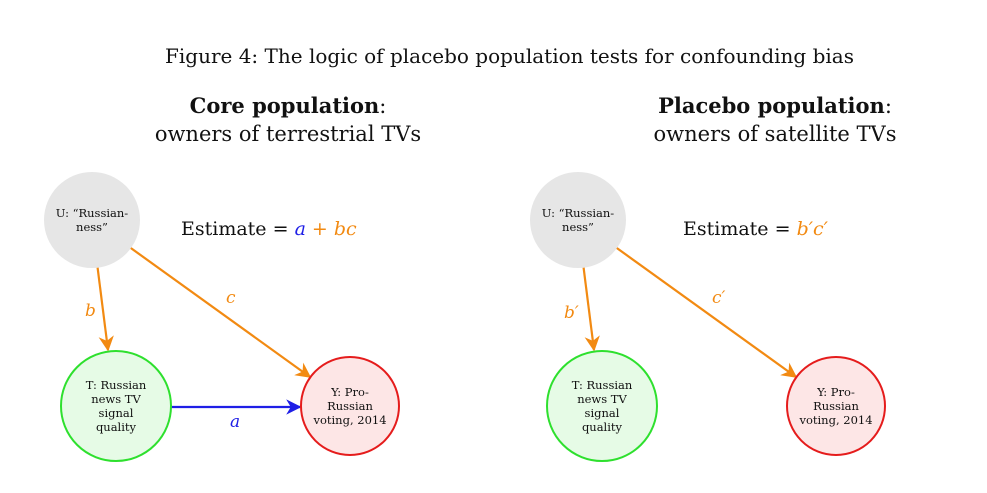 The height and width of the screenshot is (493, 987). What do you see at coordinates (590, 307) in the screenshot?
I see `placebo-edge-b` at bounding box center [590, 307].